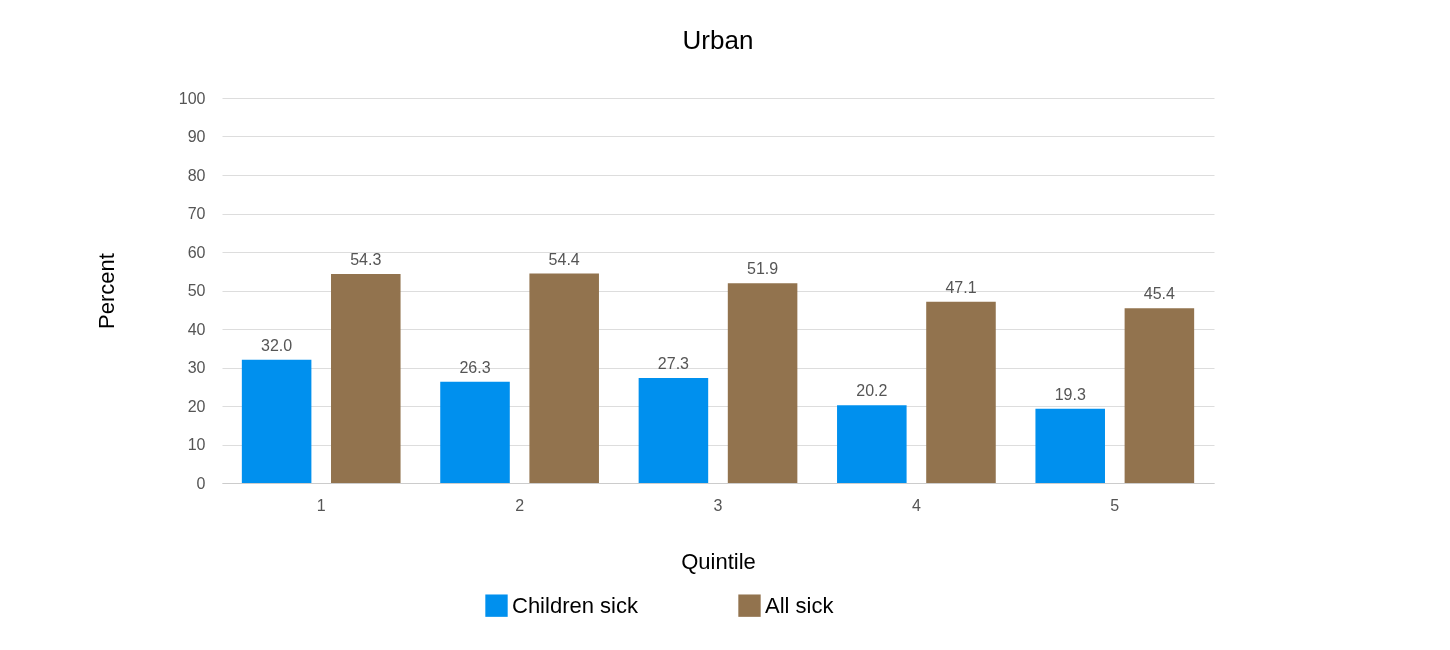  What do you see at coordinates (1115, 505) in the screenshot?
I see `x-tick-label: 5` at bounding box center [1115, 505].